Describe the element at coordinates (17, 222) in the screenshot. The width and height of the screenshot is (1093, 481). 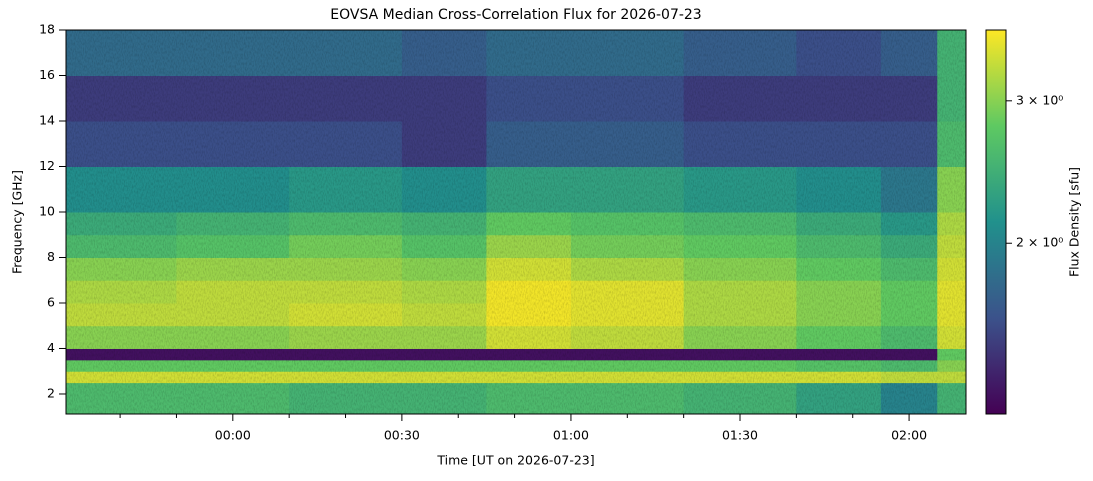
I see `y-axis-label: Frequency [GHz]` at that location.